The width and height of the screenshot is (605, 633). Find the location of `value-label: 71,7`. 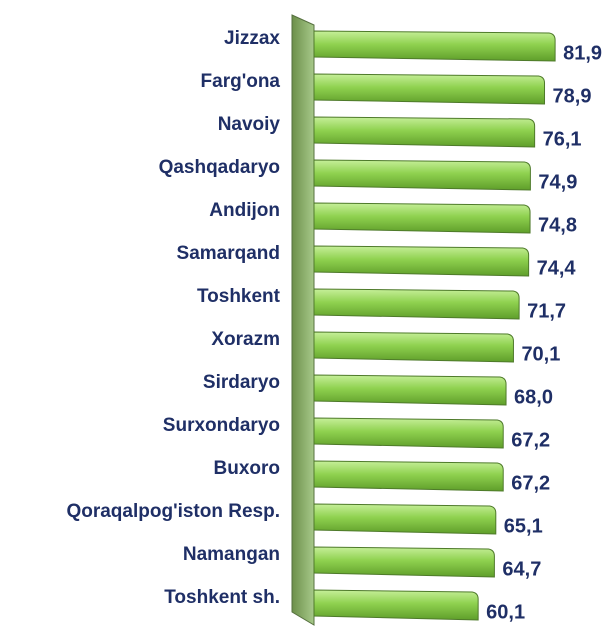

value-label: 71,7 is located at coordinates (546, 311).